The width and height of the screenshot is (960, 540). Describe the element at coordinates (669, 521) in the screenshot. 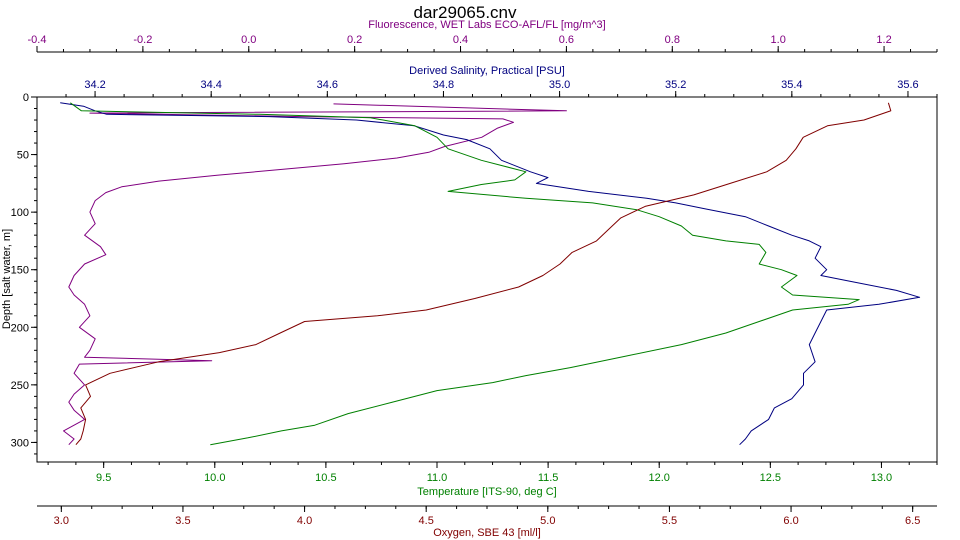

I see `oxygen-tick-label: 5.5` at that location.